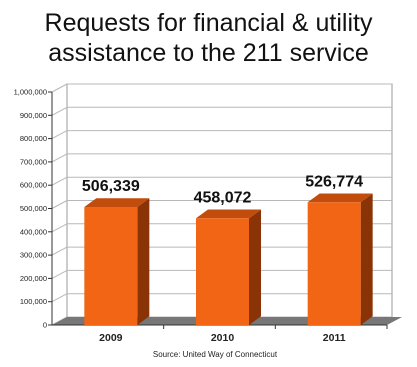 This screenshot has width=417, height=367. Describe the element at coordinates (208, 53) in the screenshot. I see `chart-title-line-2: assistance to the 211 service` at that location.